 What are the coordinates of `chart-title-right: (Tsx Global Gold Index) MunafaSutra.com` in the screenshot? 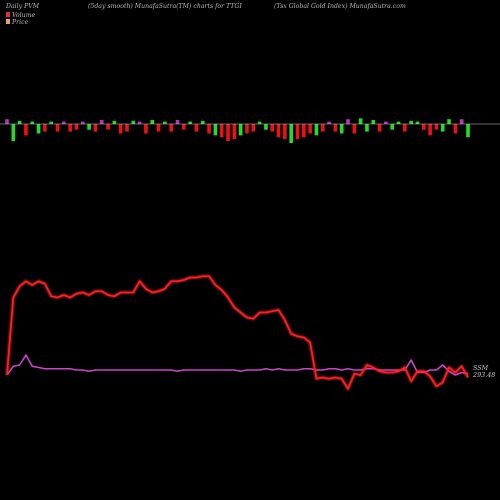 It's located at (340, 6).